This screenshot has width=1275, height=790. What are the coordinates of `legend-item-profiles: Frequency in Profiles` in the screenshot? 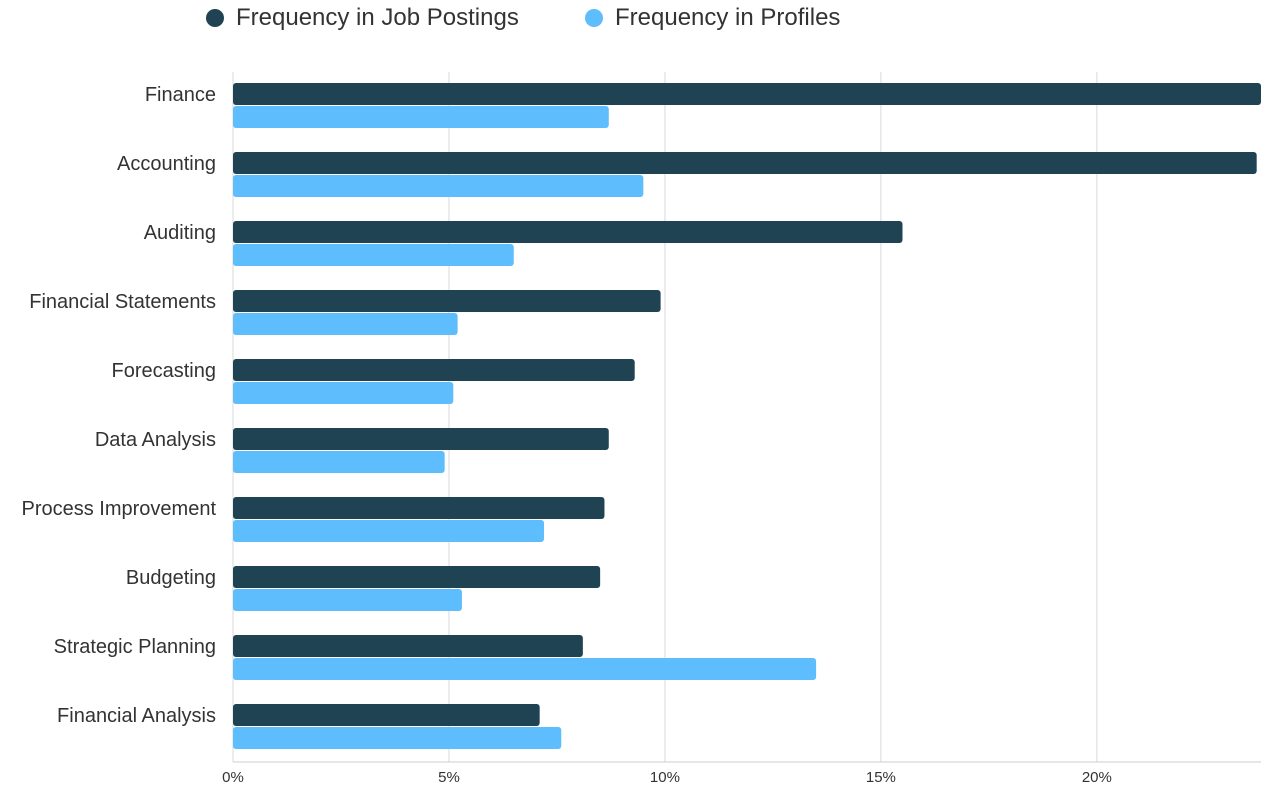 It's located at (712, 18).